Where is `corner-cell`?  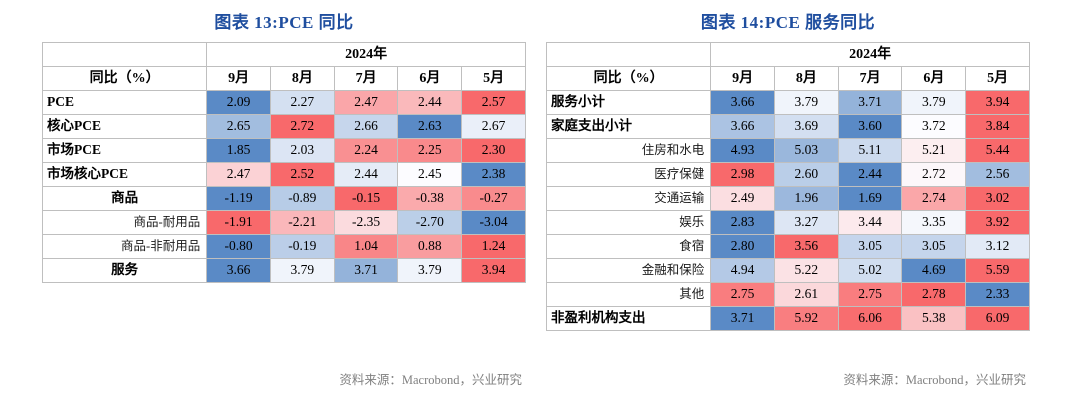 corner-cell is located at coordinates (124, 54).